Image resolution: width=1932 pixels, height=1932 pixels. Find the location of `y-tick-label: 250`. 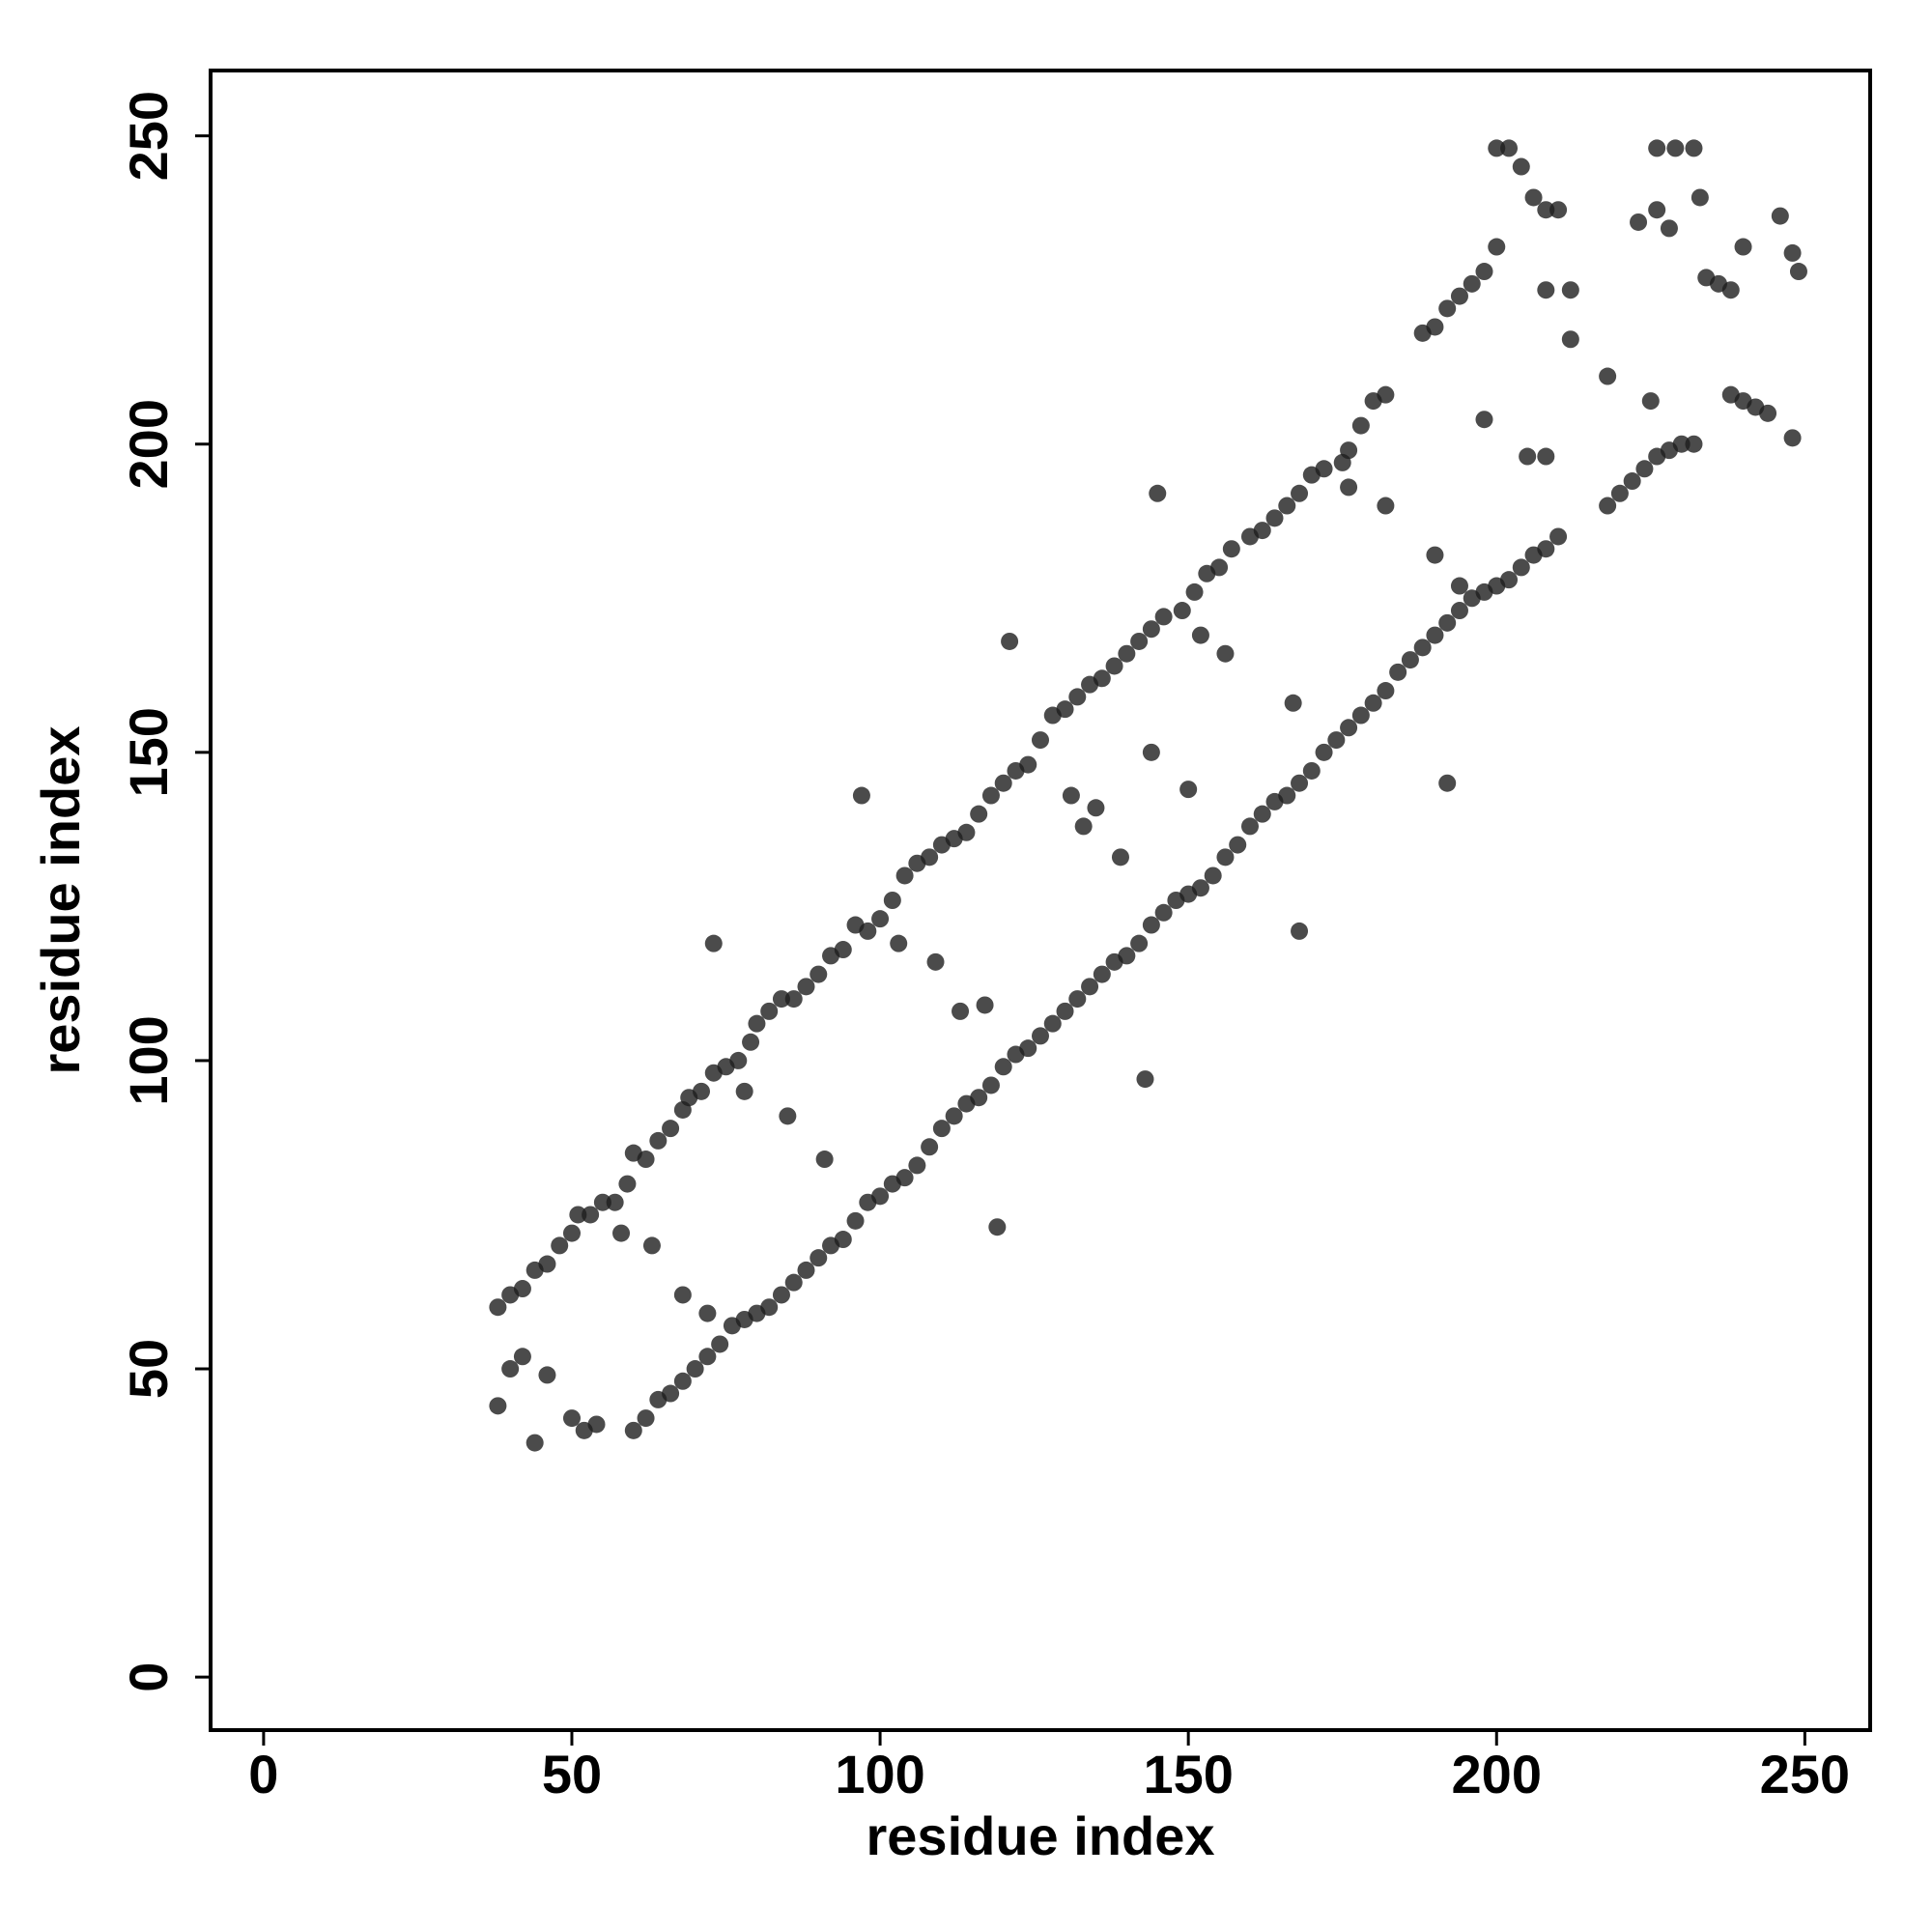

y-tick-label: 250 is located at coordinates (148, 136).